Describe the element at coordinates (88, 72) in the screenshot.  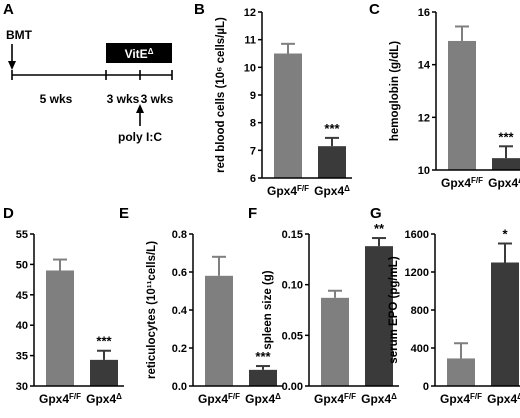
I see `timeline-panel: A BMT VitEΔ 5 wks 3 wks 3 wks poly I:C` at that location.